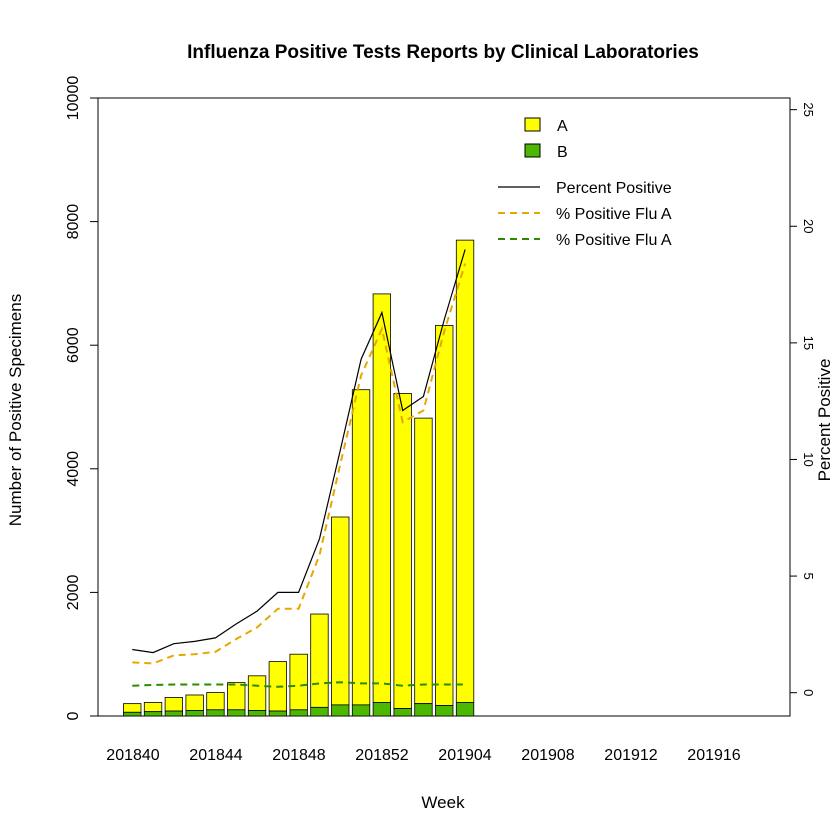  Describe the element at coordinates (808, 692) in the screenshot. I see `y2-tick-label-0: 0` at that location.